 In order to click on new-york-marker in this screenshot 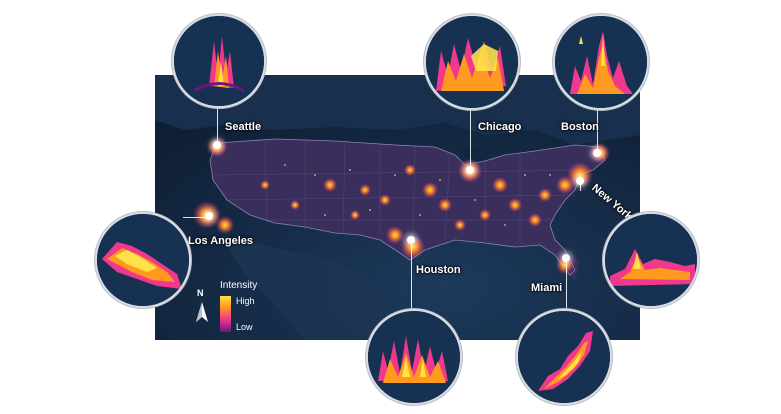, I will do `click(580, 181)`.